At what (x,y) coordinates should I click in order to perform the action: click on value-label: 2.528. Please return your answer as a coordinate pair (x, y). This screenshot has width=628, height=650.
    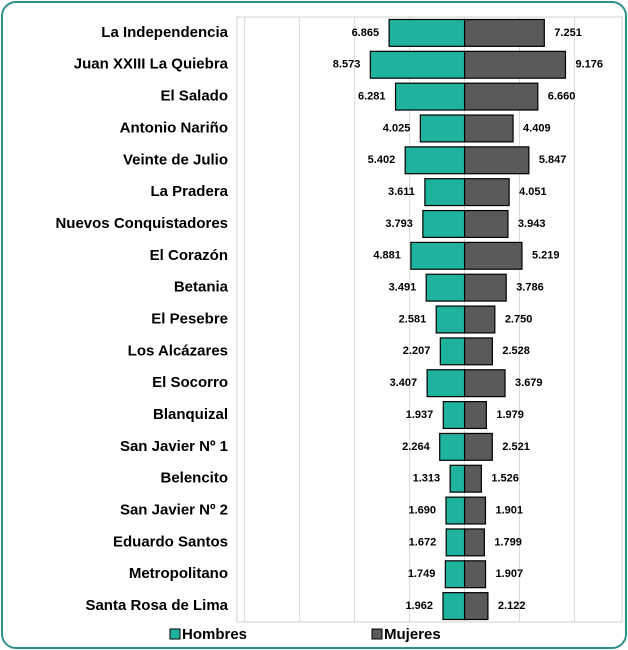
    Looking at the image, I should click on (516, 351).